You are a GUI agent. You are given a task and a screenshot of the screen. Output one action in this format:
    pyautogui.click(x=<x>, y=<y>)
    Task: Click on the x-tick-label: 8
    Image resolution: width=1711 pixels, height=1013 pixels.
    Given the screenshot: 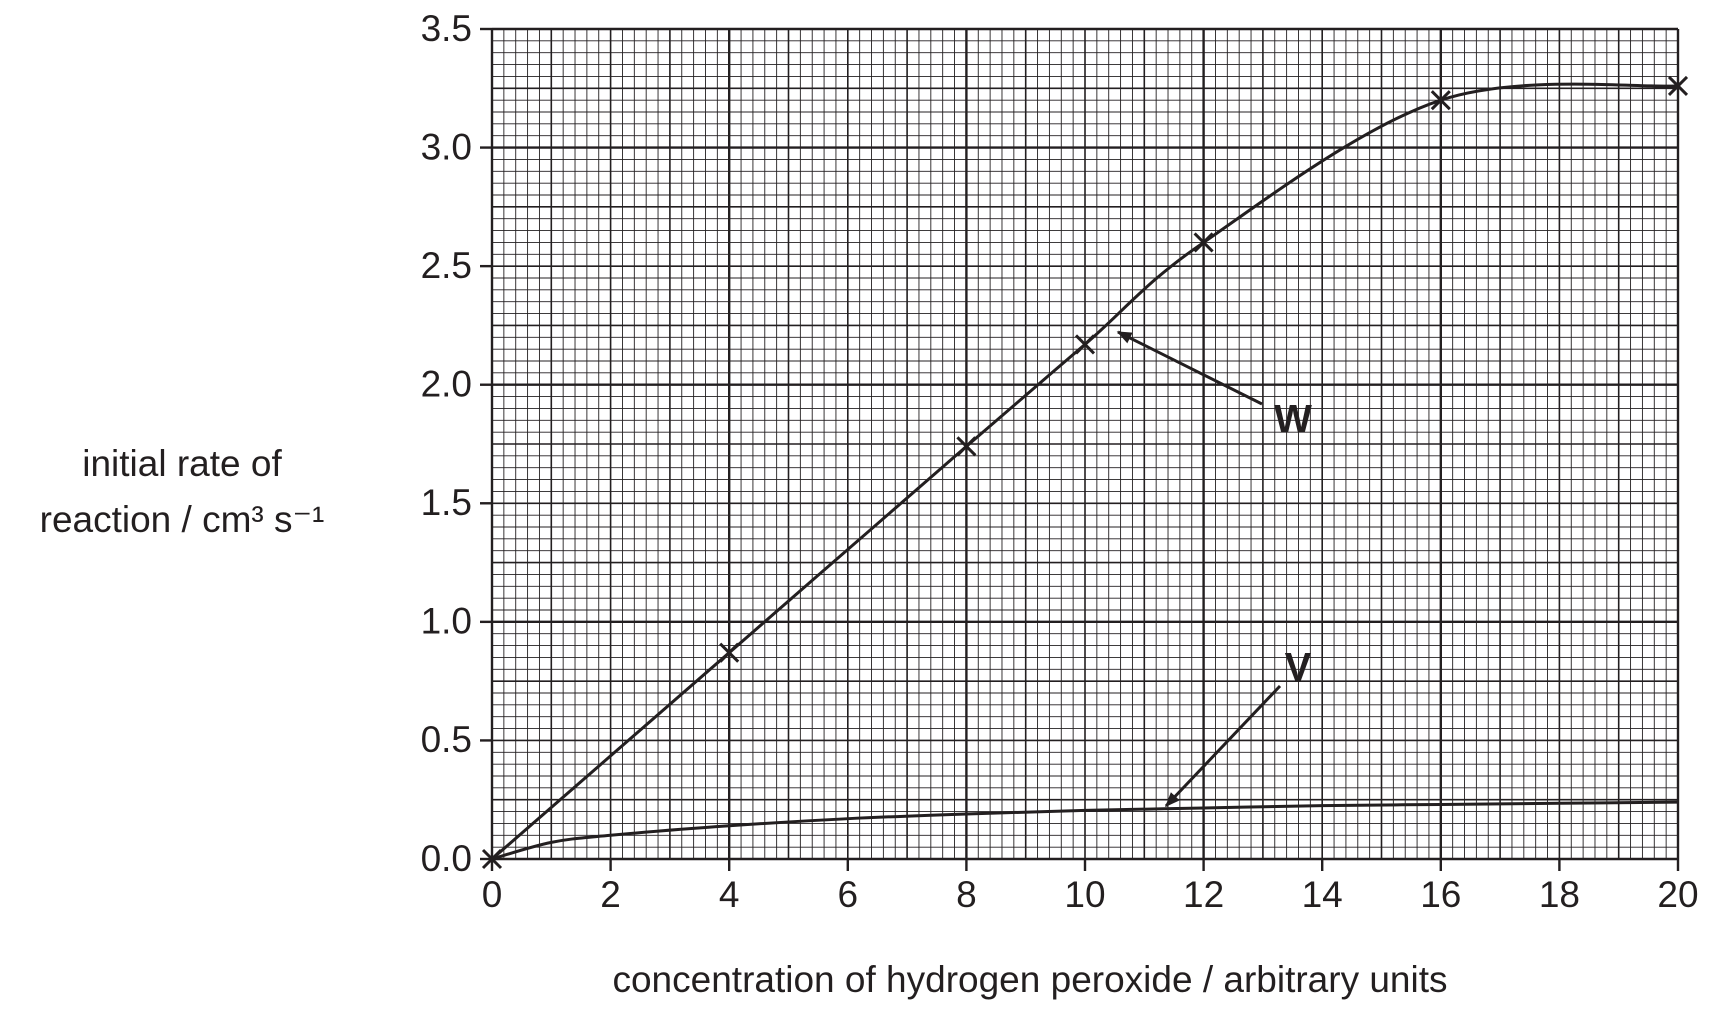 What is the action you would take?
    pyautogui.click(x=966, y=894)
    